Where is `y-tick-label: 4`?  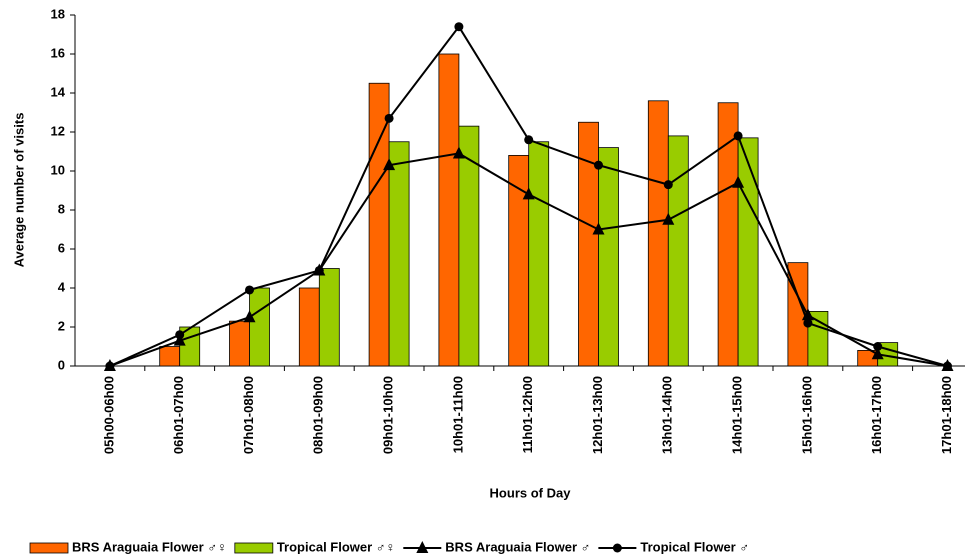 y-tick-label: 4 is located at coordinates (62, 286).